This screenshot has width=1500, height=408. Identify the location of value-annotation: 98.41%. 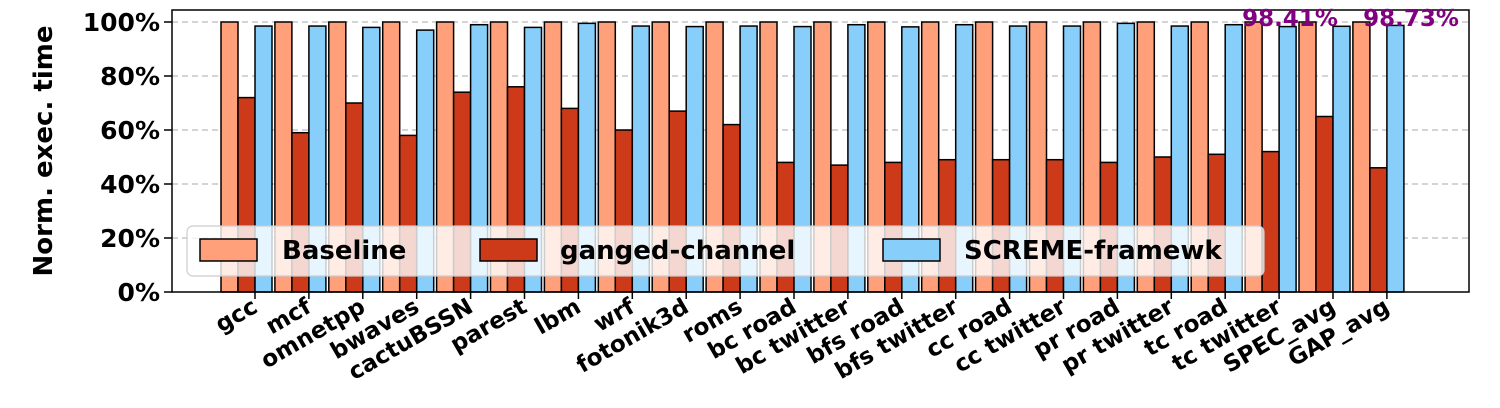
(1290, 19).